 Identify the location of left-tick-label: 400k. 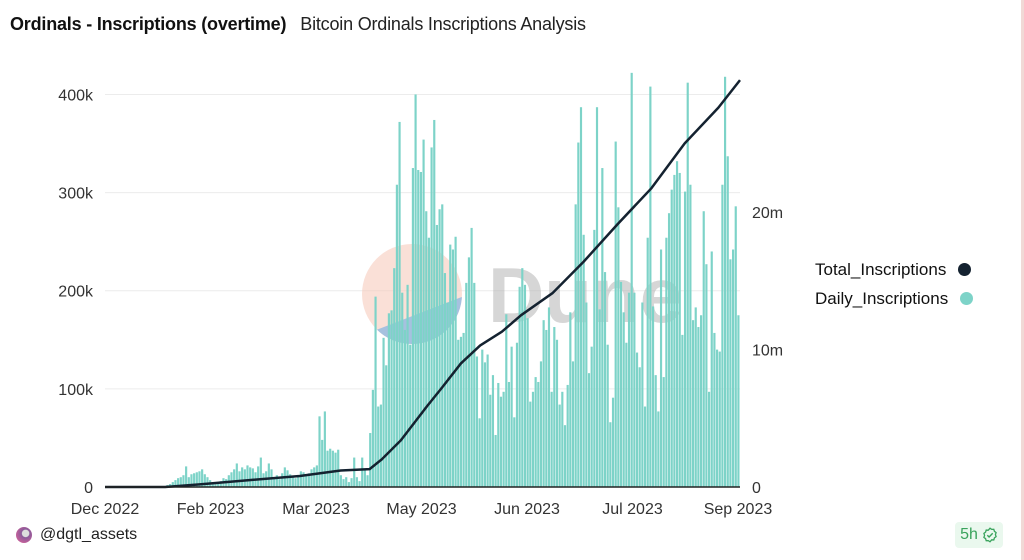
(76, 95).